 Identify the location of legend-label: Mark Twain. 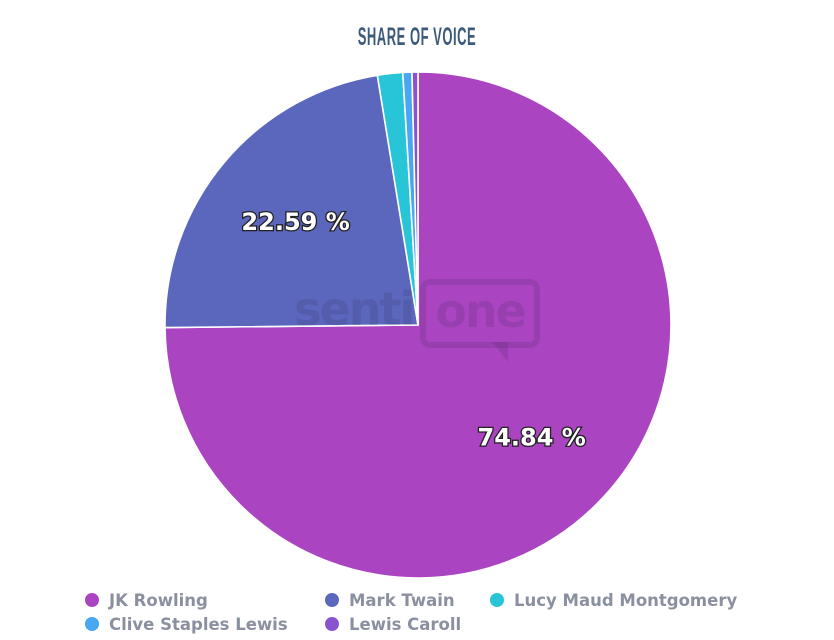
(402, 600).